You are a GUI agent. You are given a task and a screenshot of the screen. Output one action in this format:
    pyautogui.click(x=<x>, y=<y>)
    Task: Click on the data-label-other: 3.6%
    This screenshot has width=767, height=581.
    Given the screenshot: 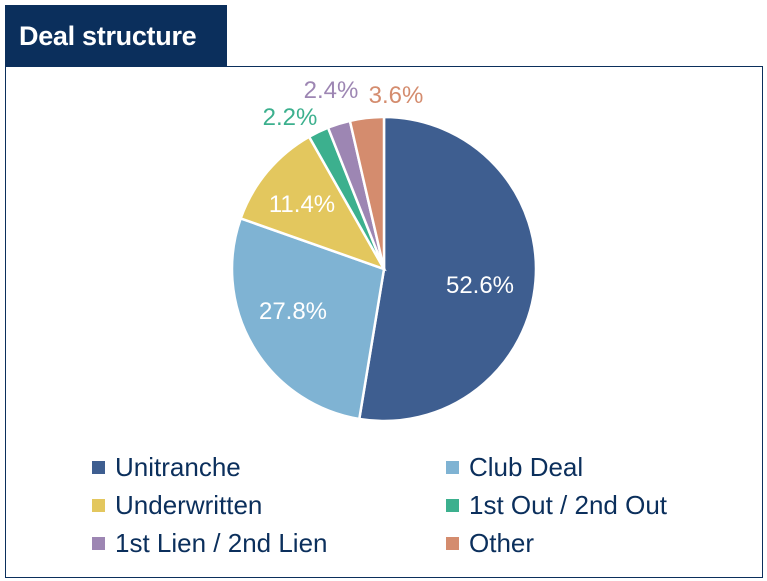 What is the action you would take?
    pyautogui.click(x=396, y=95)
    